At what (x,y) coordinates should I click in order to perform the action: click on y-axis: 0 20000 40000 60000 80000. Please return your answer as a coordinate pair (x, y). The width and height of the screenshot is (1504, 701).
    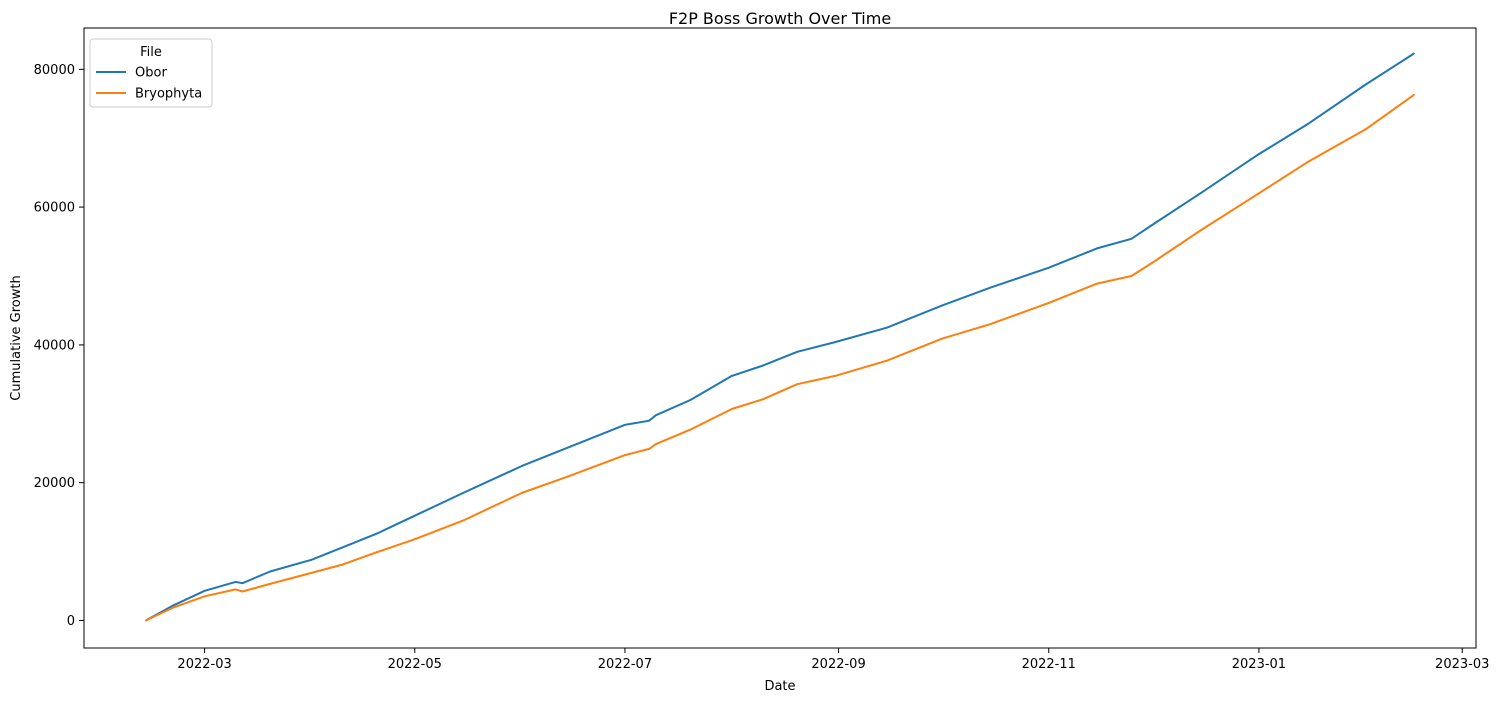
    Looking at the image, I should click on (59, 346).